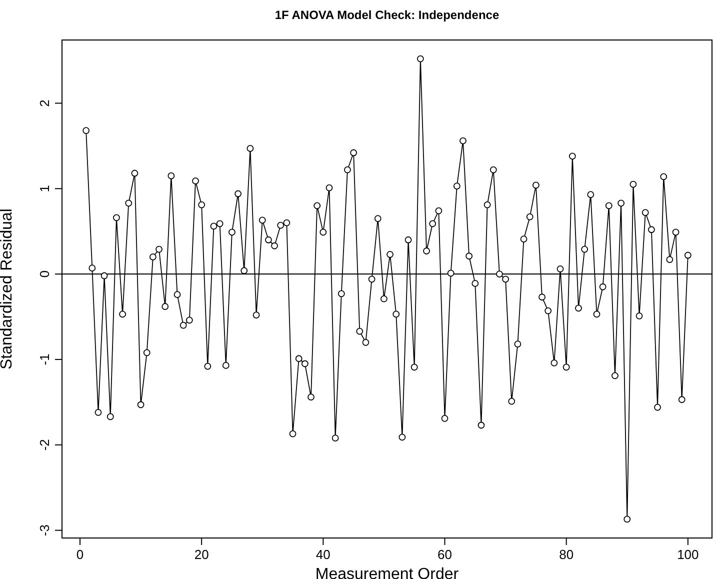  I want to click on x-tick-label: 40, so click(323, 554).